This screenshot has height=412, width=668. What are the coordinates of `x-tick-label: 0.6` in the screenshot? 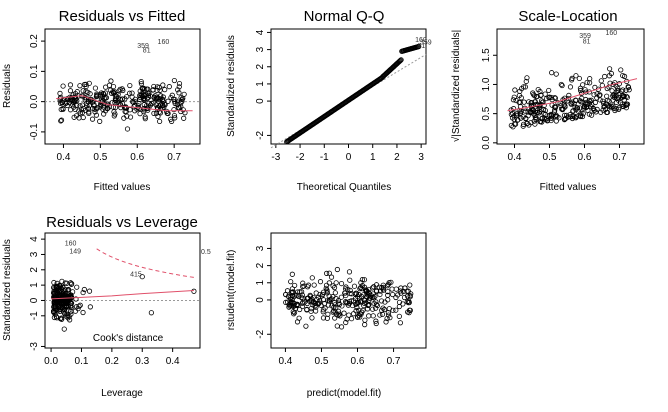 It's located at (358, 361).